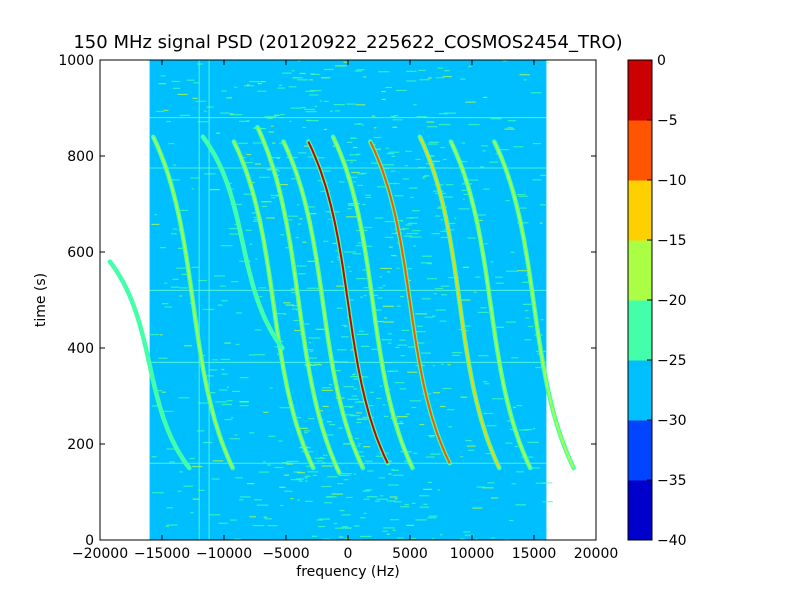 This screenshot has width=800, height=600. Describe the element at coordinates (285, 554) in the screenshot. I see `x-tick-label: −5000` at that location.